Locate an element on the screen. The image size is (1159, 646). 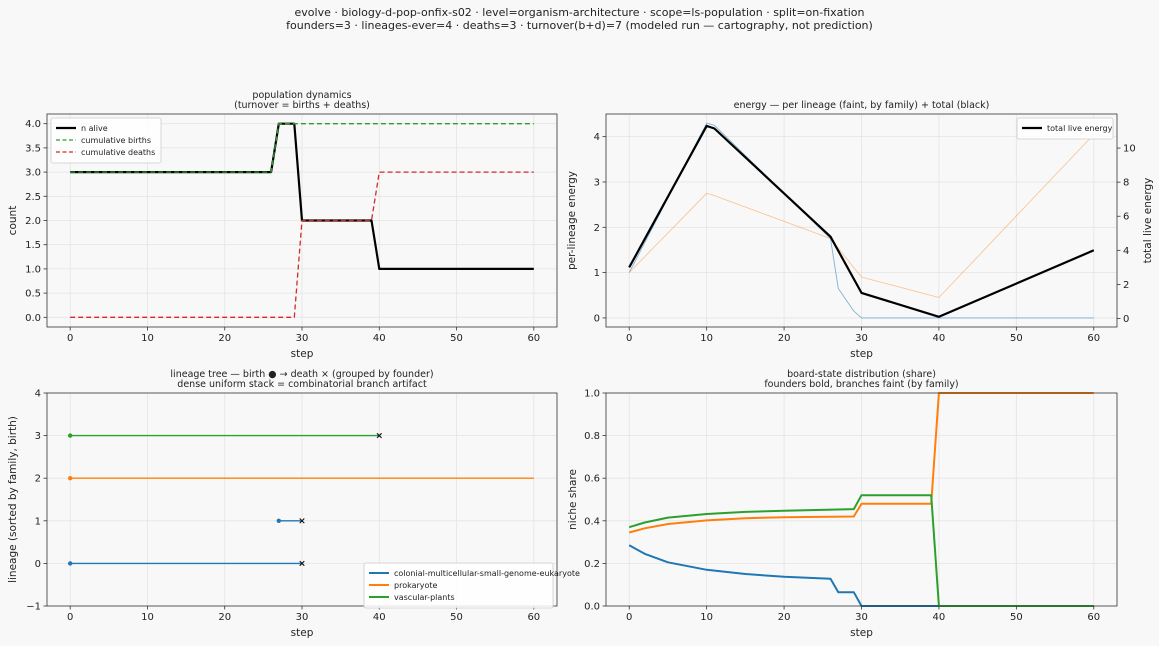
y-tick-label: 3.0 is located at coordinates (33, 173).